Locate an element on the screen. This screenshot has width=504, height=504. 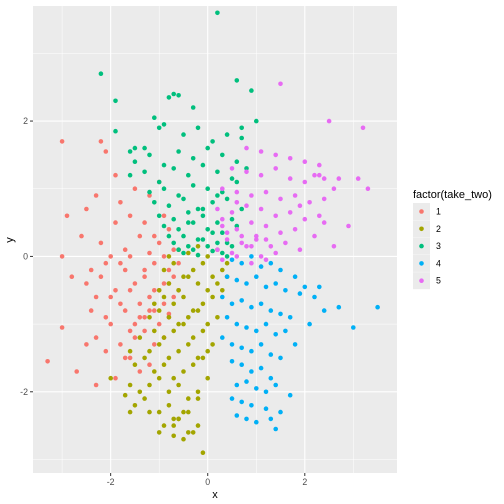
legend-label-4: 4 is located at coordinates (438, 263).